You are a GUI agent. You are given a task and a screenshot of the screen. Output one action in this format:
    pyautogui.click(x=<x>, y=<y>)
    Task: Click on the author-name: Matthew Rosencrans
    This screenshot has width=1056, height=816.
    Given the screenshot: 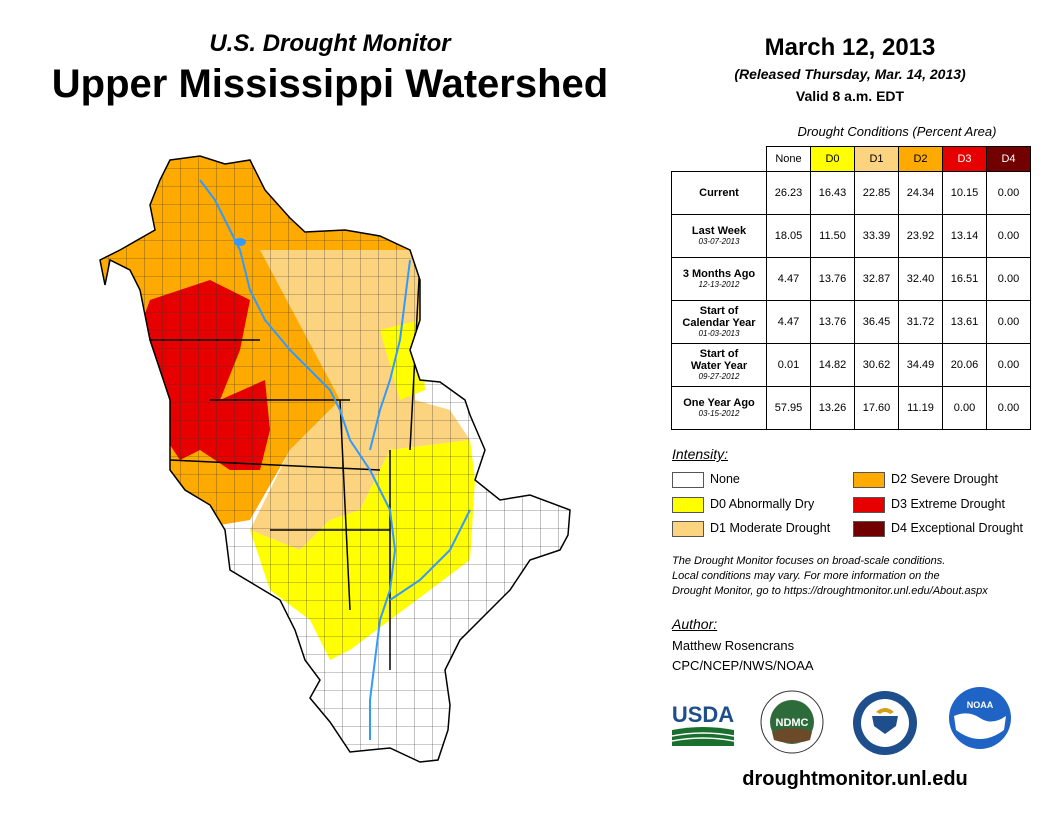 What is the action you would take?
    pyautogui.click(x=733, y=645)
    